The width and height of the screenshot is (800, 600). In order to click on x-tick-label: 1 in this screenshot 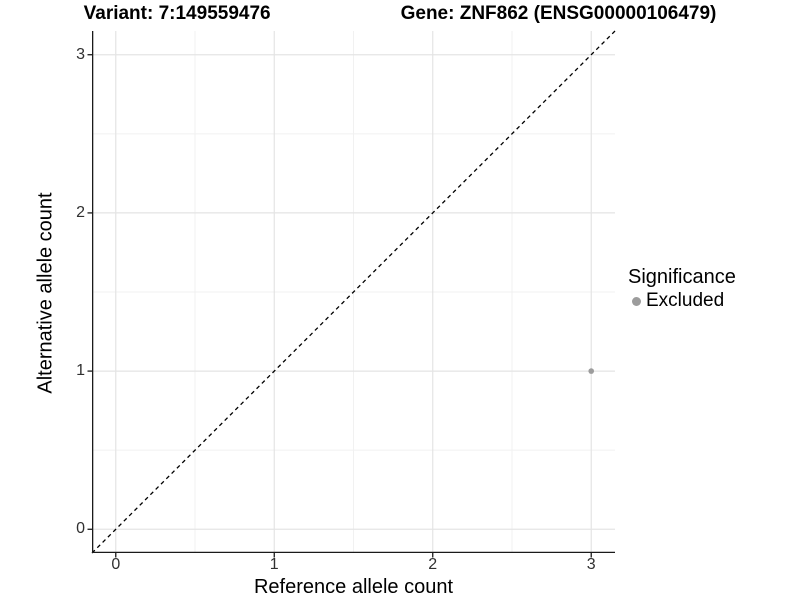, I will do `click(274, 564)`.